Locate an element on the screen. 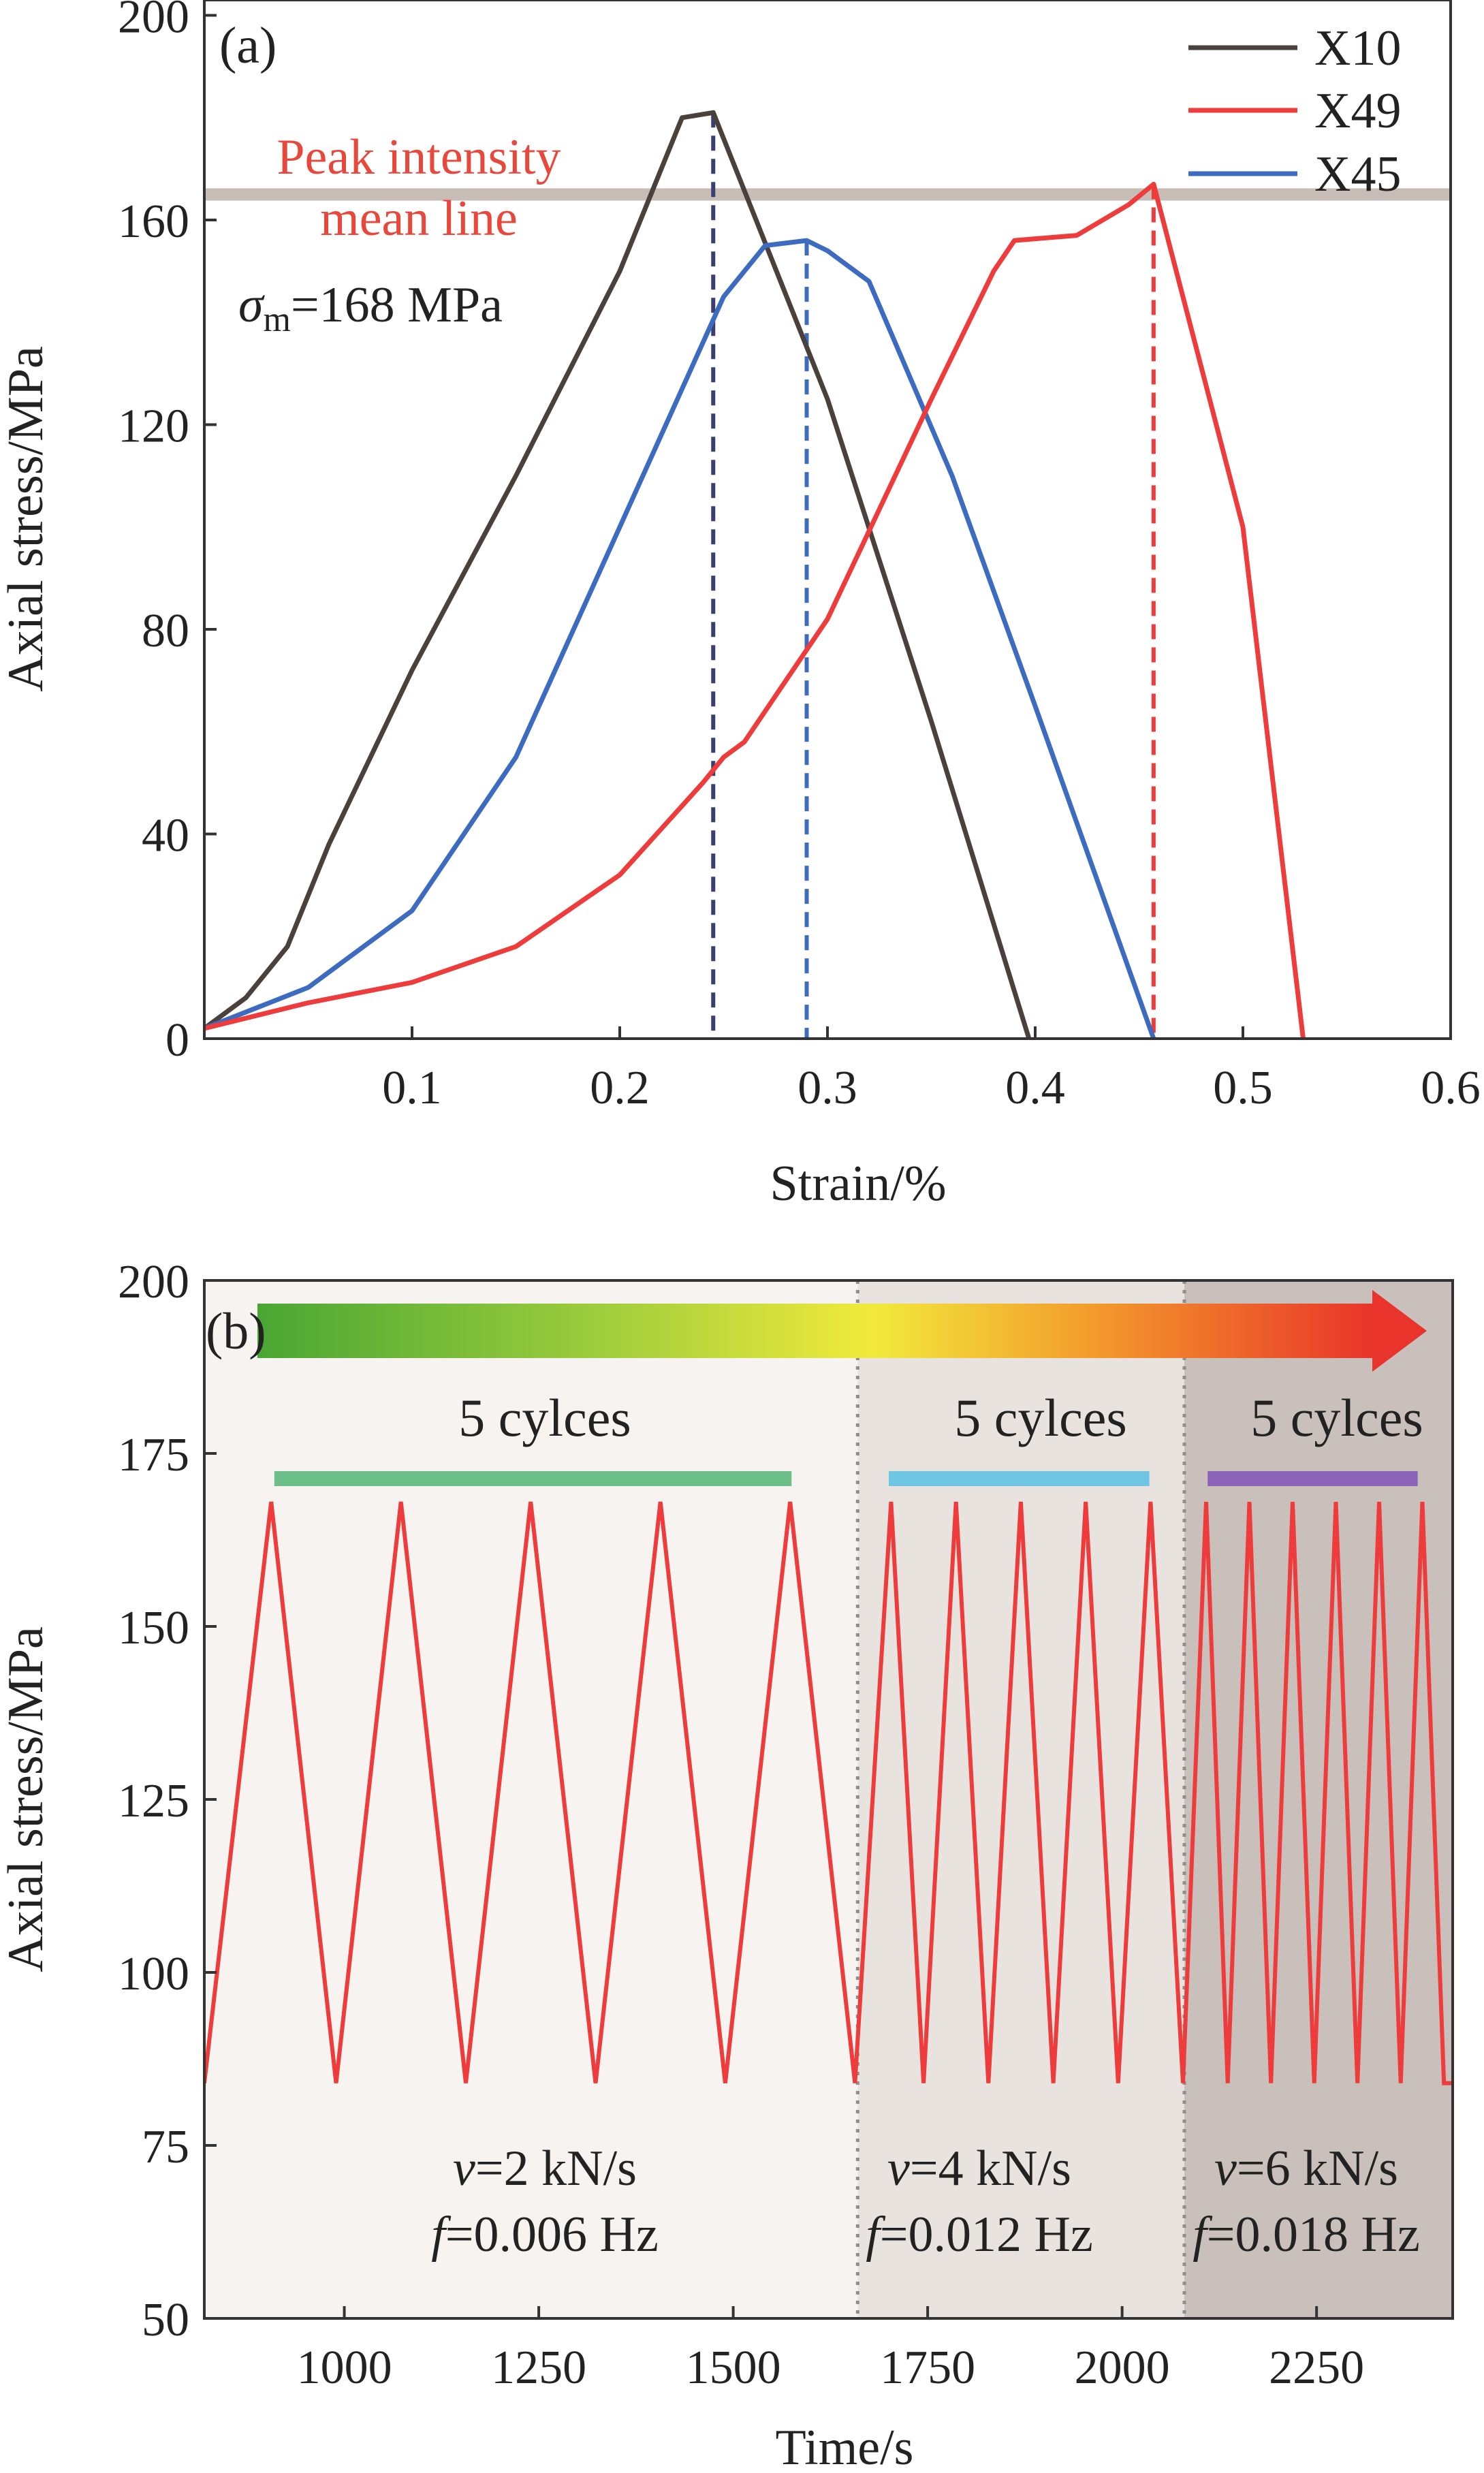 The width and height of the screenshot is (1484, 2473). stage-2-region is located at coordinates (1020, 1799).